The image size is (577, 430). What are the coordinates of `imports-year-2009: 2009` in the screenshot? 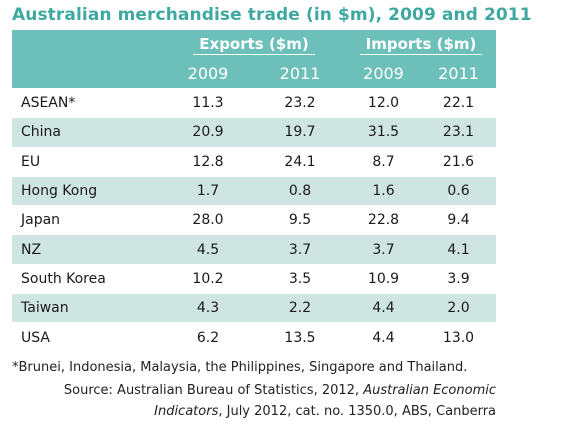 It's located at (383, 74).